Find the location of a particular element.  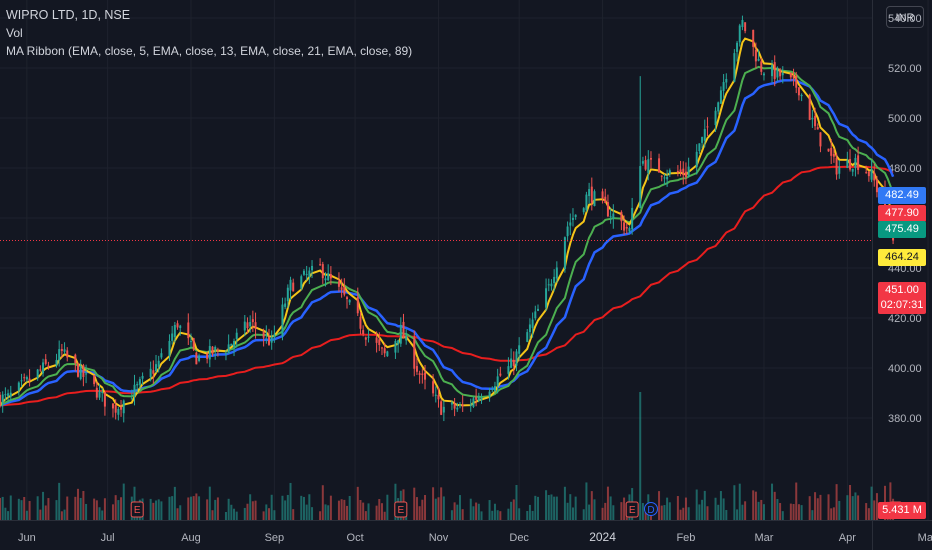

volume-legend: Vol is located at coordinates (14, 33).